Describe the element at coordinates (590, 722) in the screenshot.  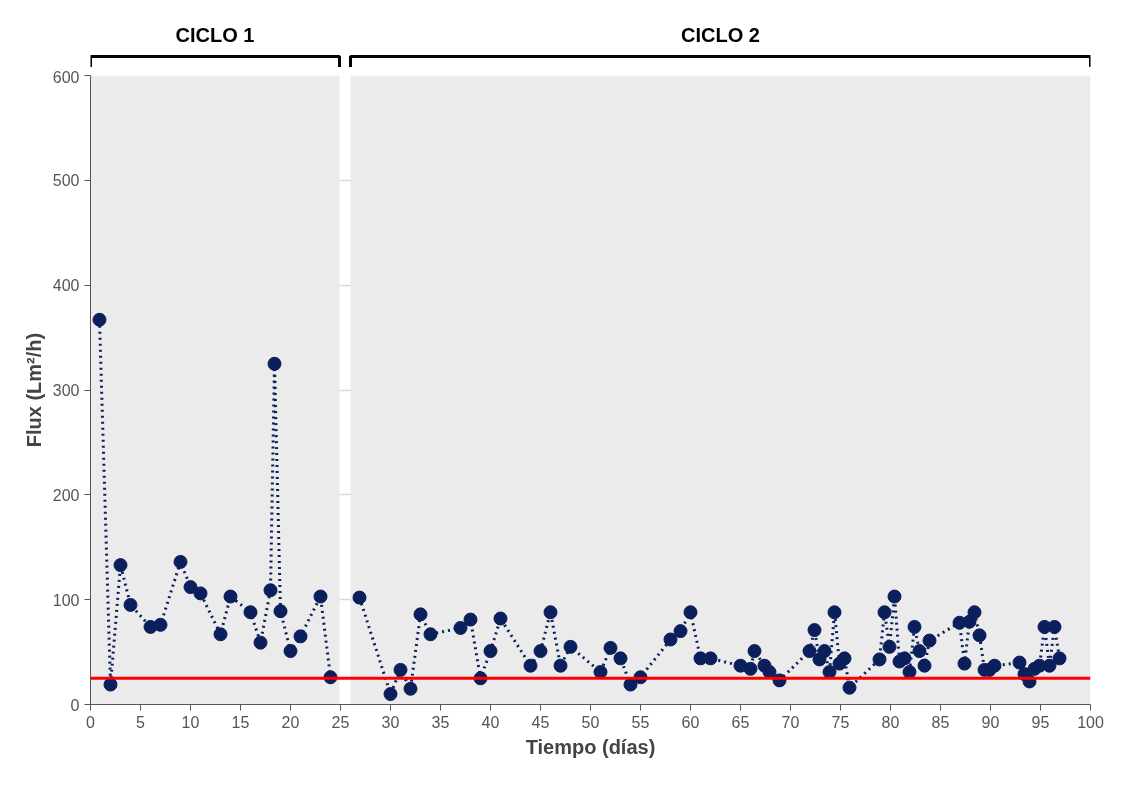
I see `x-tick-label: 50` at that location.